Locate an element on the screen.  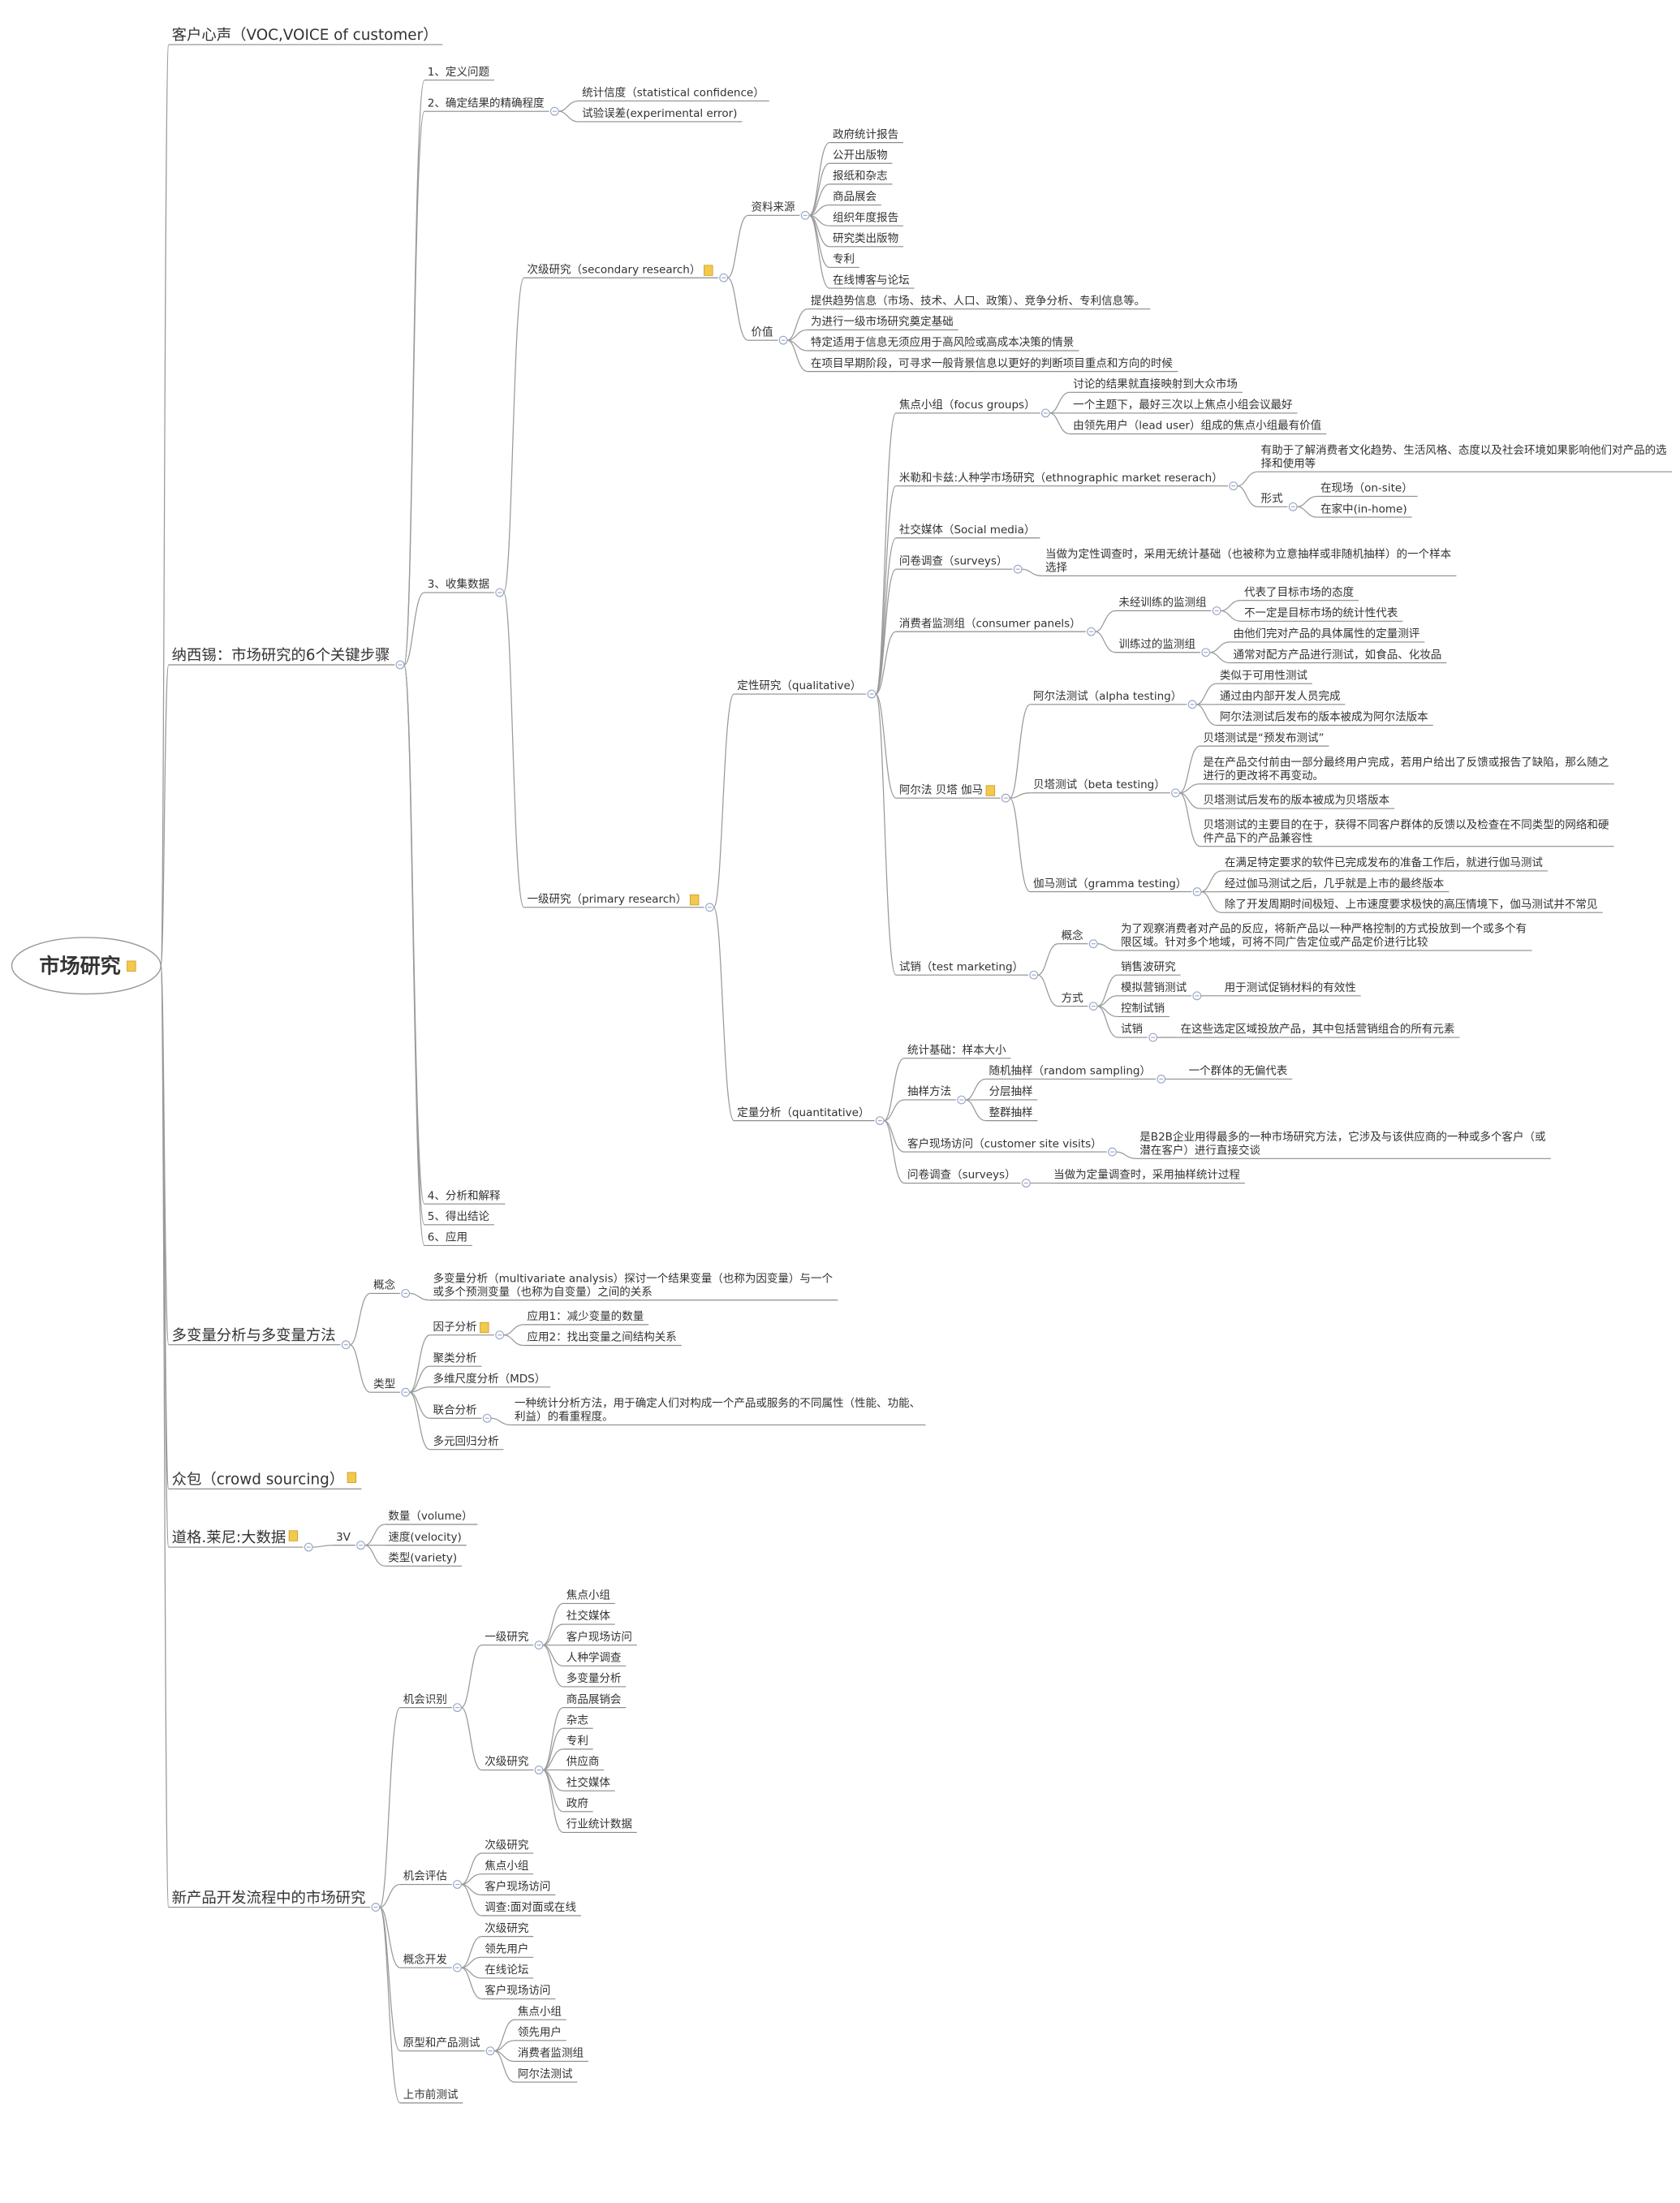
label-line: 模拟营销测试 is located at coordinates (1154, 987).